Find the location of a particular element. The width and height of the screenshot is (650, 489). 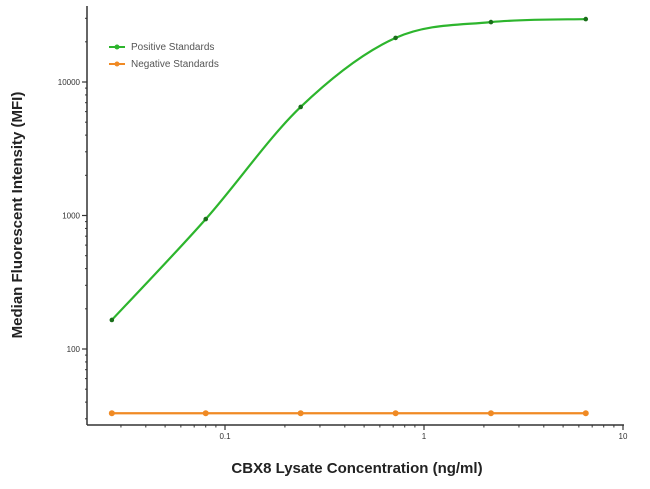

x-tick-label: 10 is located at coordinates (623, 436).